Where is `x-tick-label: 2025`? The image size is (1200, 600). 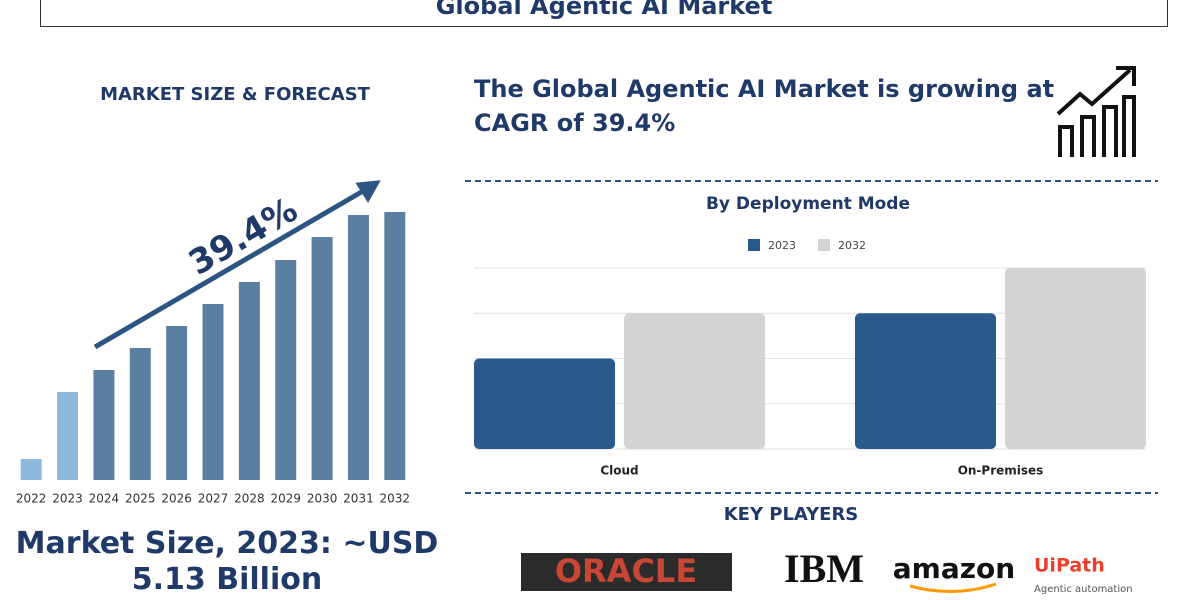 x-tick-label: 2025 is located at coordinates (140, 499).